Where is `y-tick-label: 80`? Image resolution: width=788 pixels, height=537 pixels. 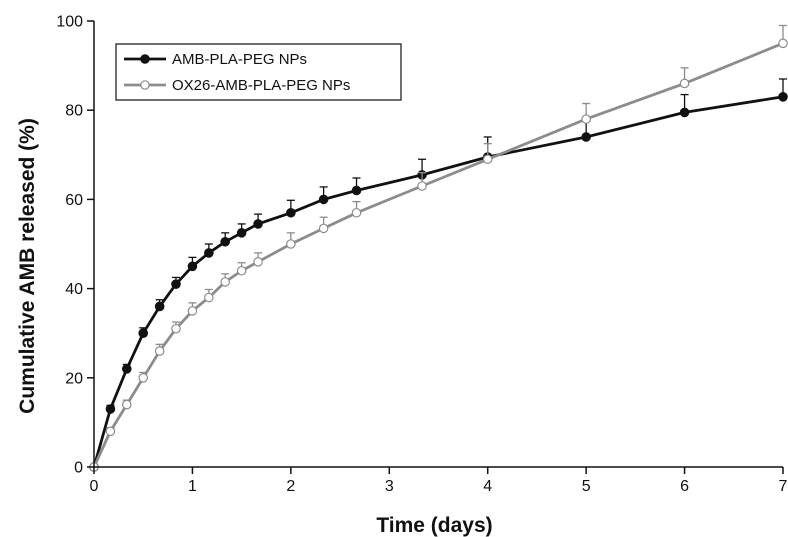
y-tick-label: 80 is located at coordinates (74, 111).